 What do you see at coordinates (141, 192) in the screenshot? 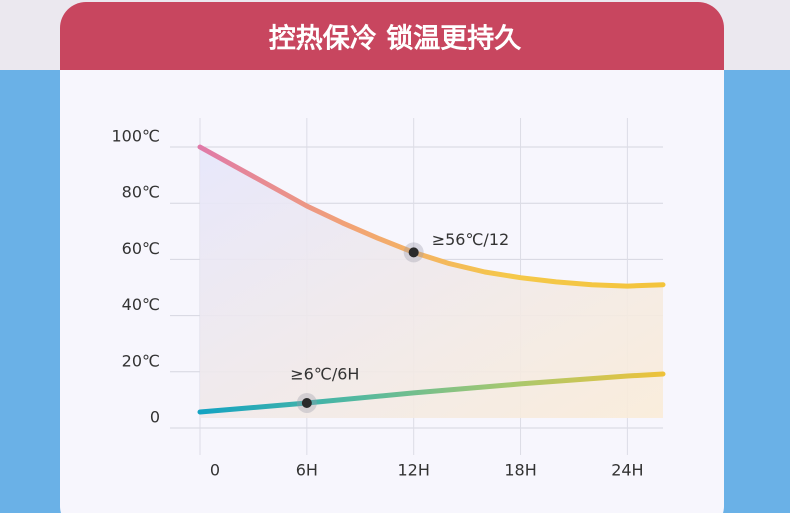
I see `y-tick-label: 80℃` at bounding box center [141, 192].